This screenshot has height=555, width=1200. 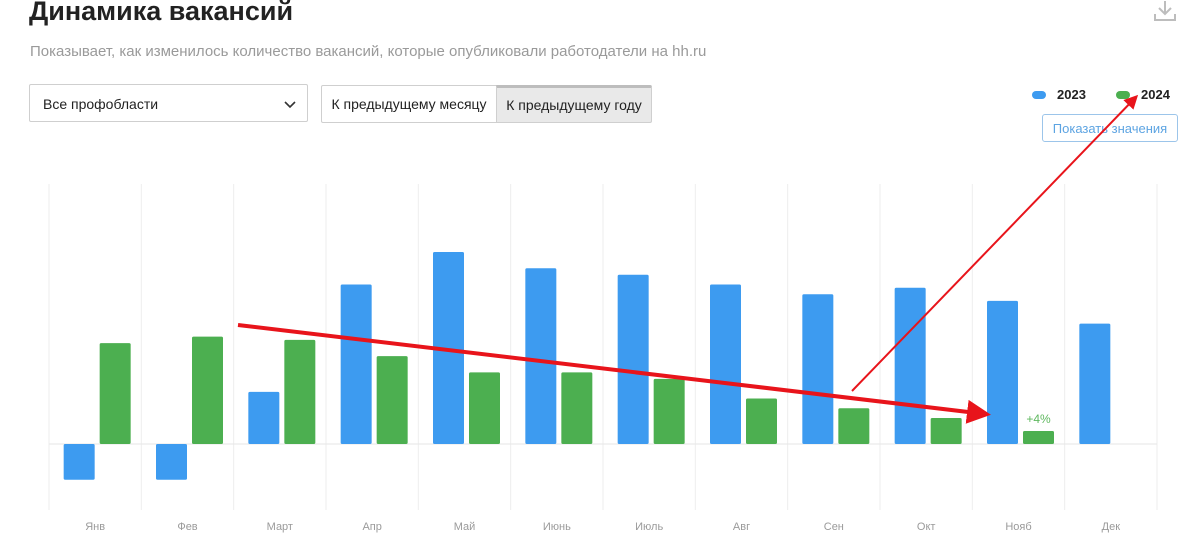 I want to click on month-label: Июнь, so click(x=557, y=527).